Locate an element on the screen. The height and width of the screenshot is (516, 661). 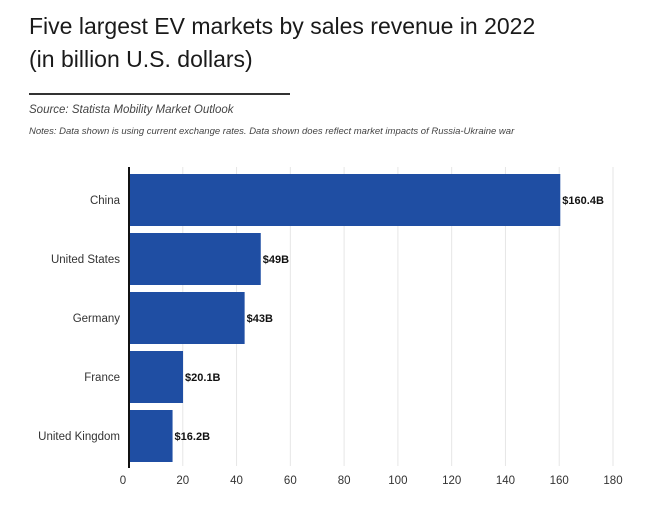
source-note: Source: Statista Mobility Market Outlook is located at coordinates (131, 110).